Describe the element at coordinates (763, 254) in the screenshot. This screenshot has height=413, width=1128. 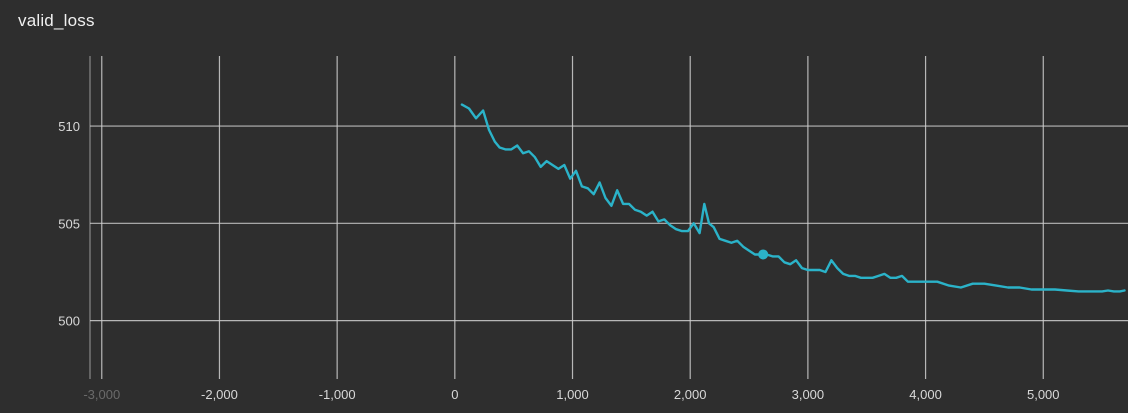
I see `highlight-point` at that location.